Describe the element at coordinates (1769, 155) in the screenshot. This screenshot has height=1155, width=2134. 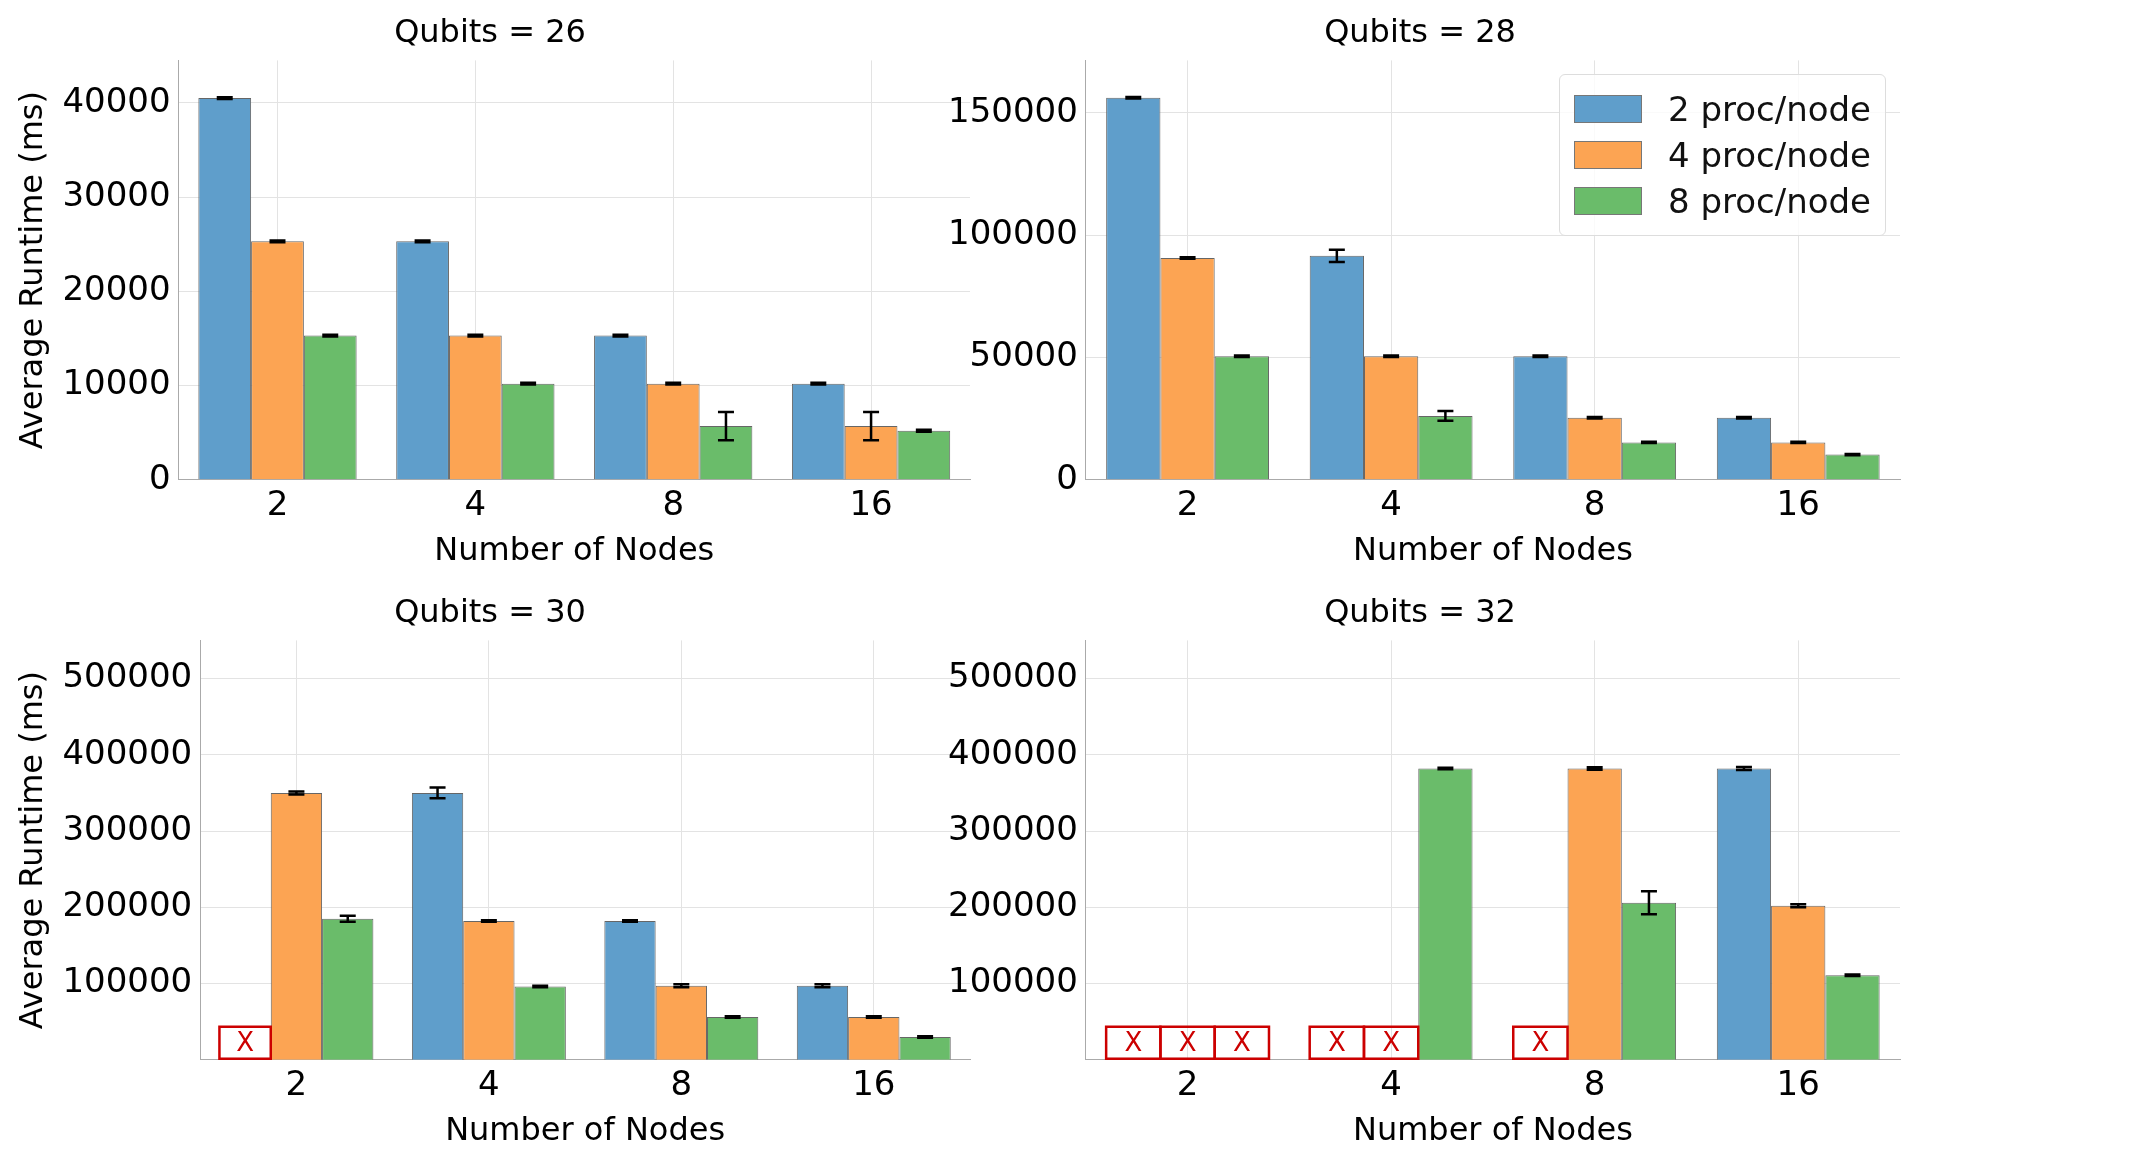
I see `legend-label: 4 proc/node` at that location.